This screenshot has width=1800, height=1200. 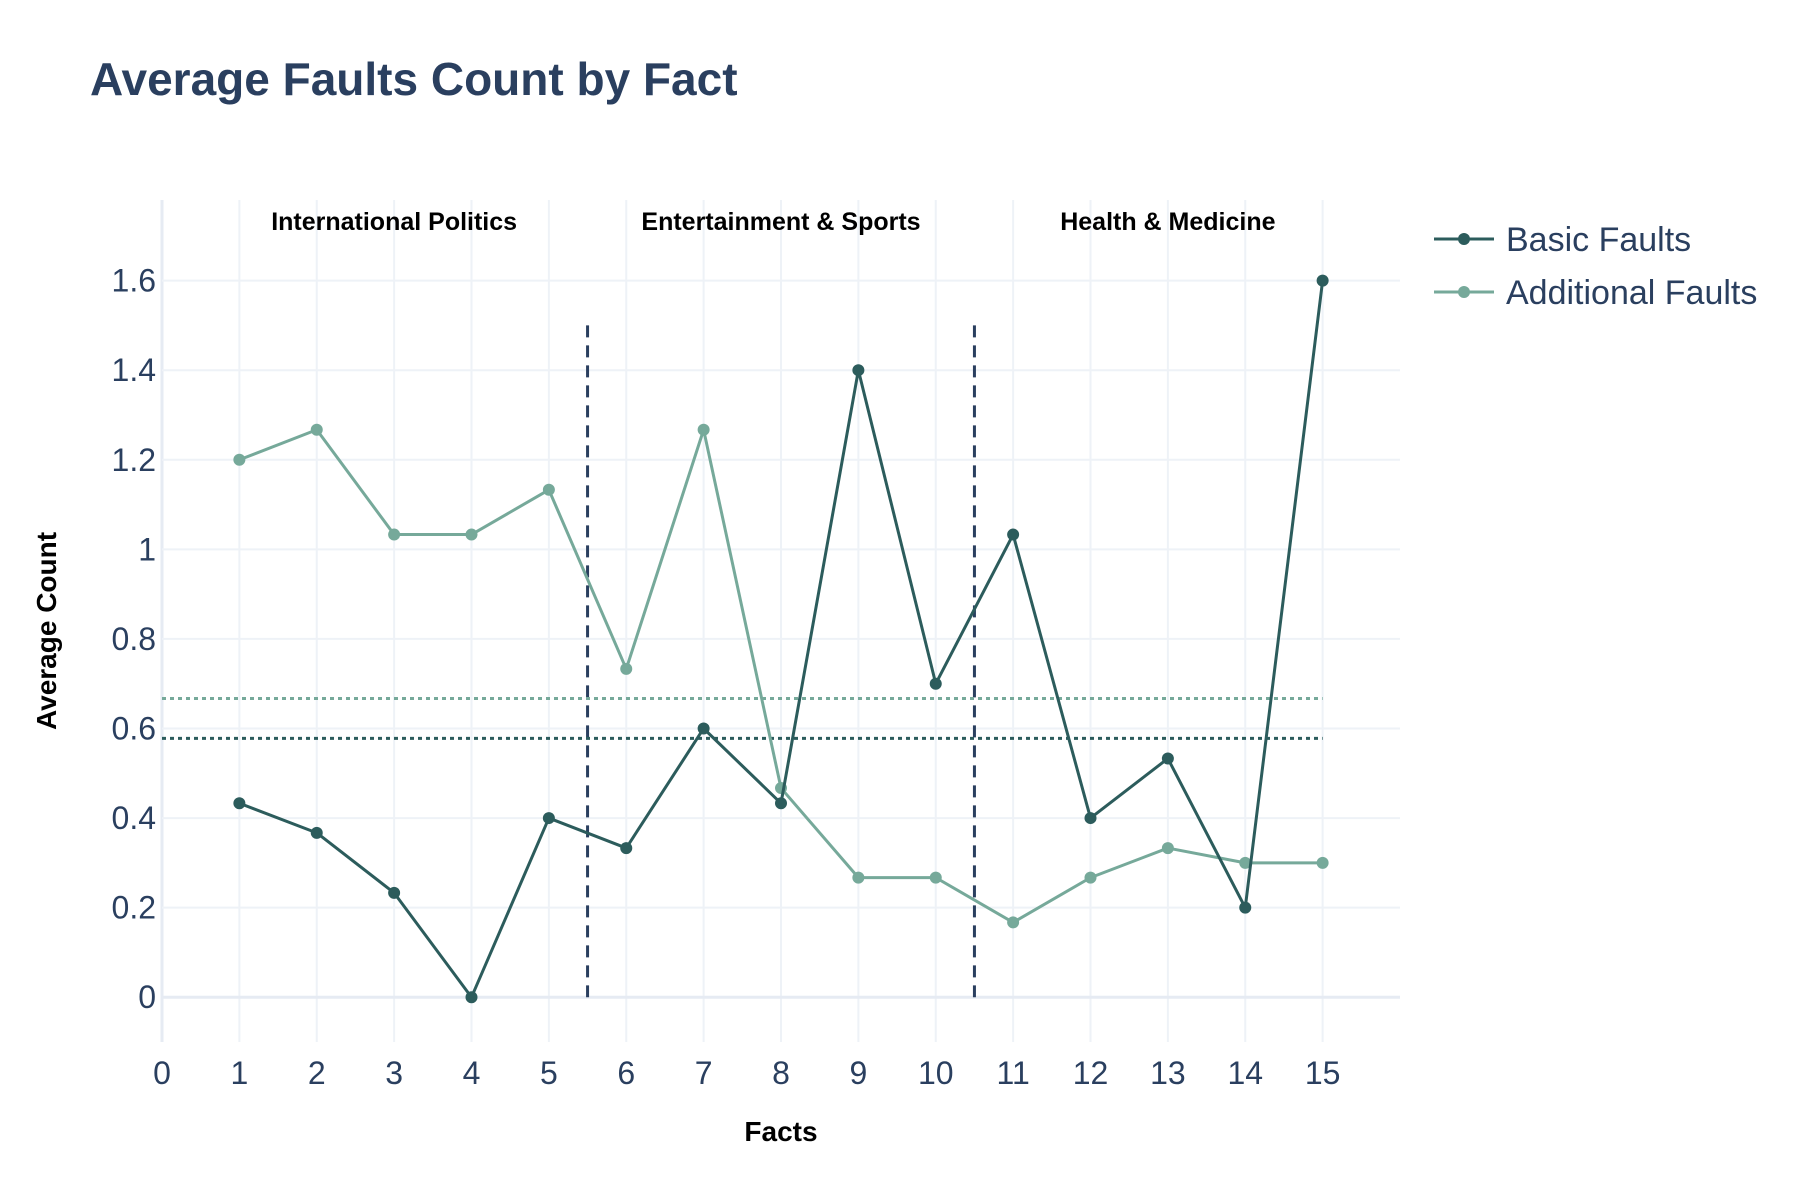 I want to click on x-tick-label: 2, so click(x=317, y=1073).